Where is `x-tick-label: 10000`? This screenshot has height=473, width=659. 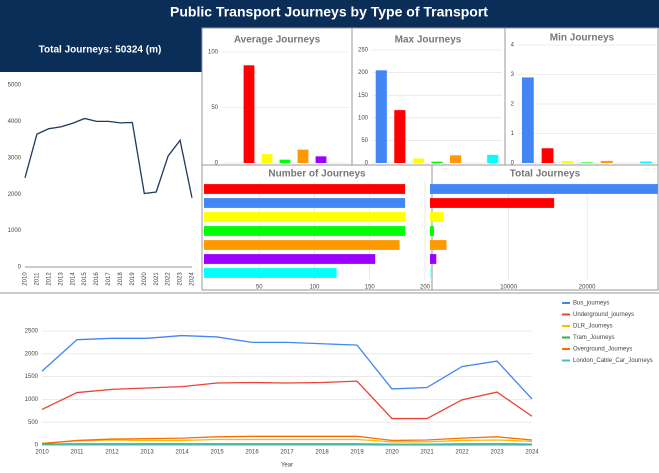
x-tick-label: 10000 is located at coordinates (508, 288).